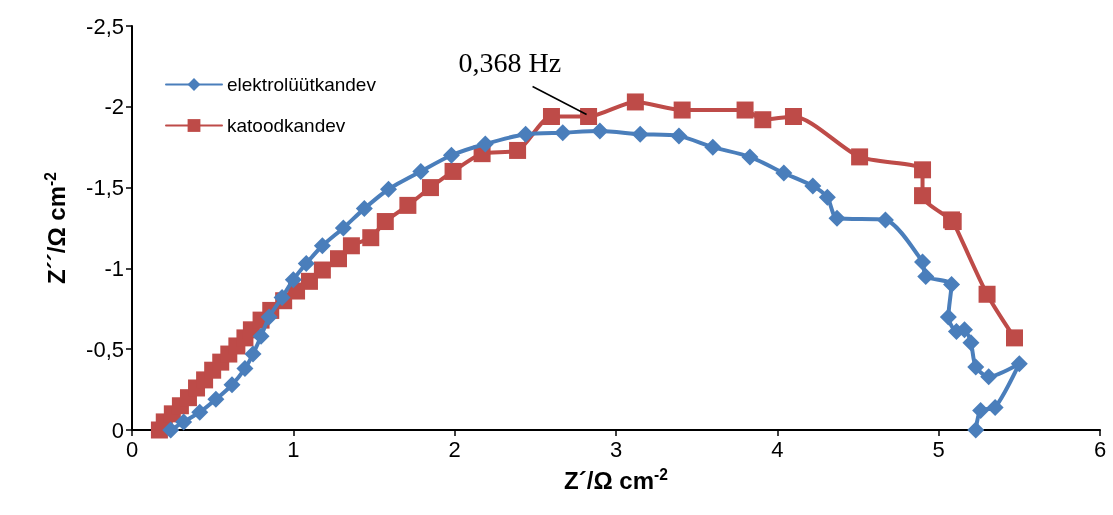  What do you see at coordinates (114, 268) in the screenshot?
I see `y-tick-label: -1` at bounding box center [114, 268].